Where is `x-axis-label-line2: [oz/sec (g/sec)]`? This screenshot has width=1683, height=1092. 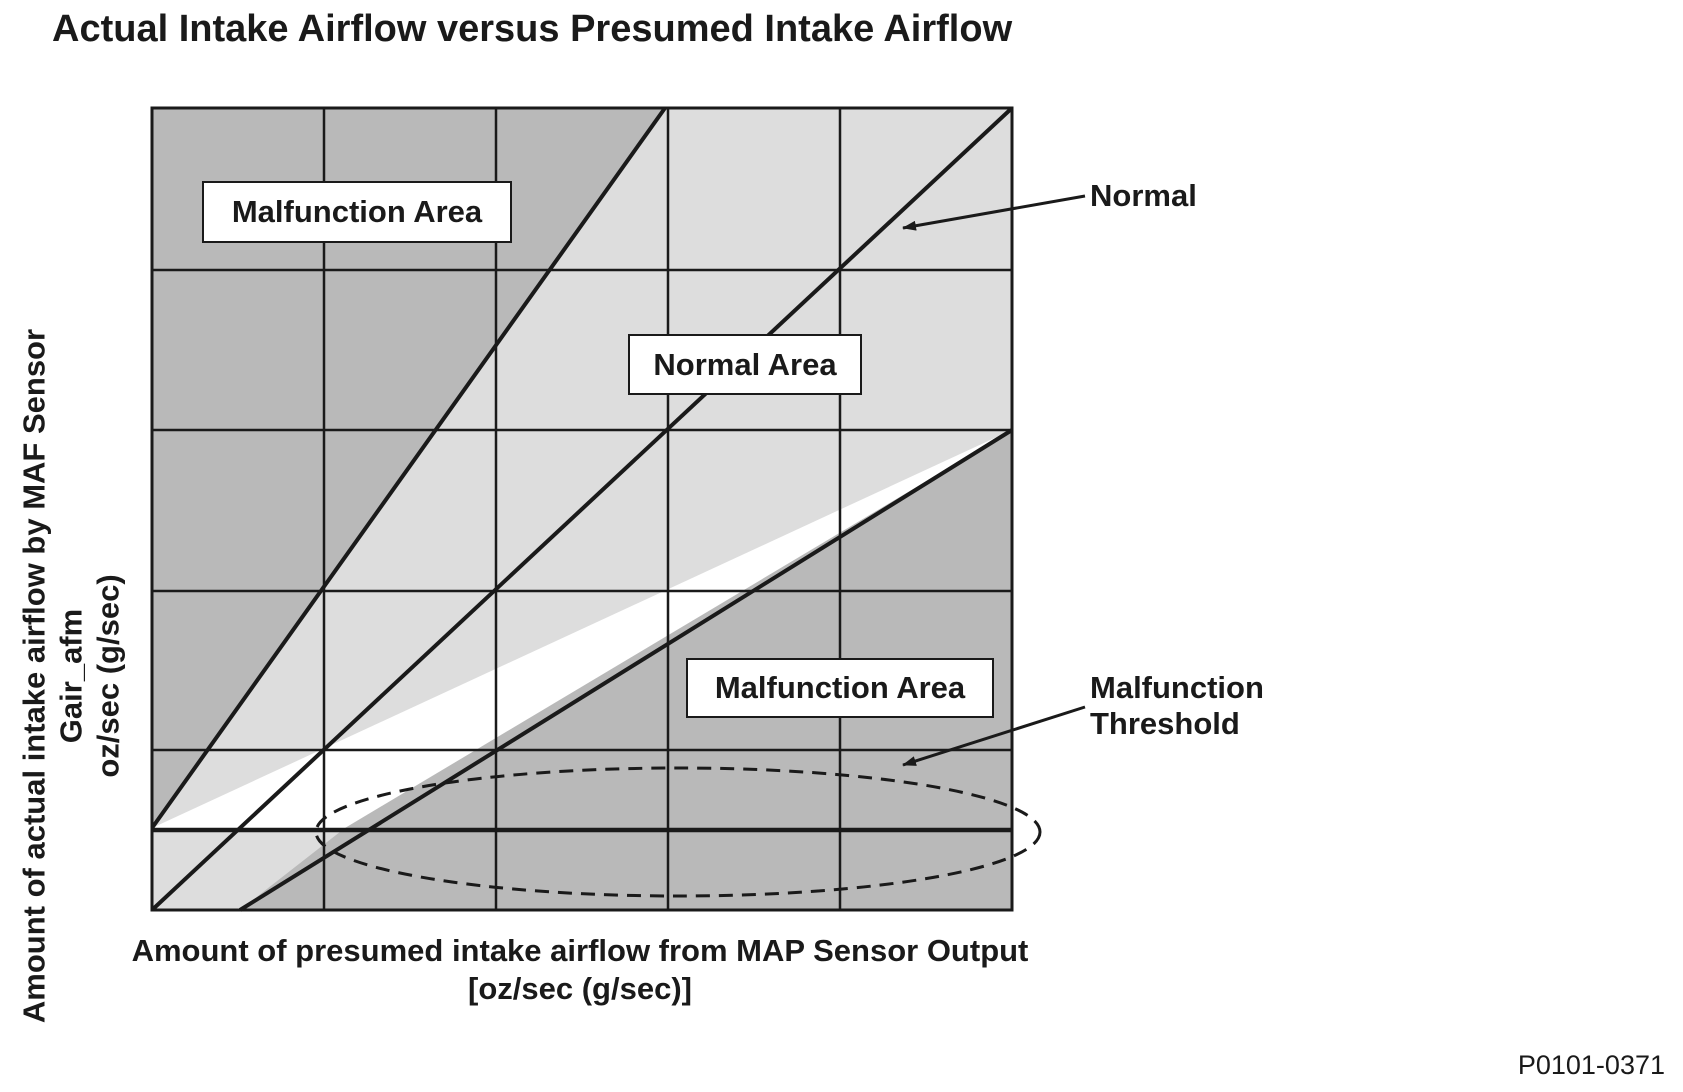 x-axis-label-line2: [oz/sec (g/sec)] is located at coordinates (580, 988).